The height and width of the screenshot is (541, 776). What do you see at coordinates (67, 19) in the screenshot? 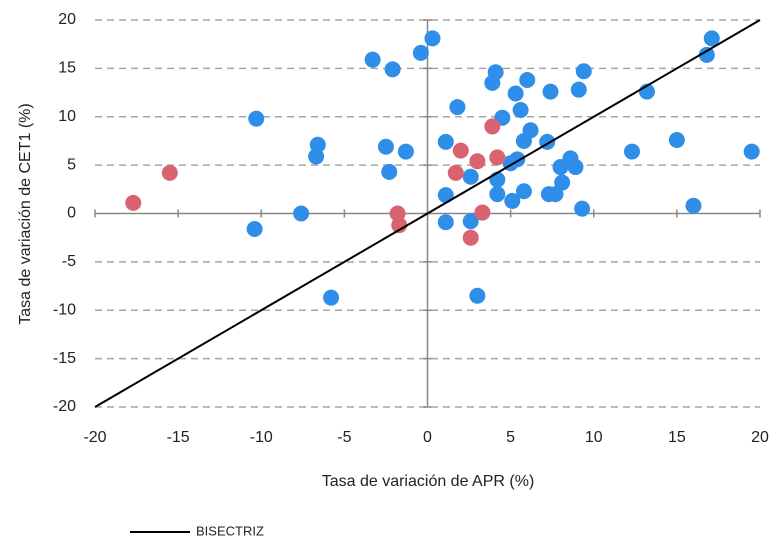
I see `y-tick-label: 20` at bounding box center [67, 19].